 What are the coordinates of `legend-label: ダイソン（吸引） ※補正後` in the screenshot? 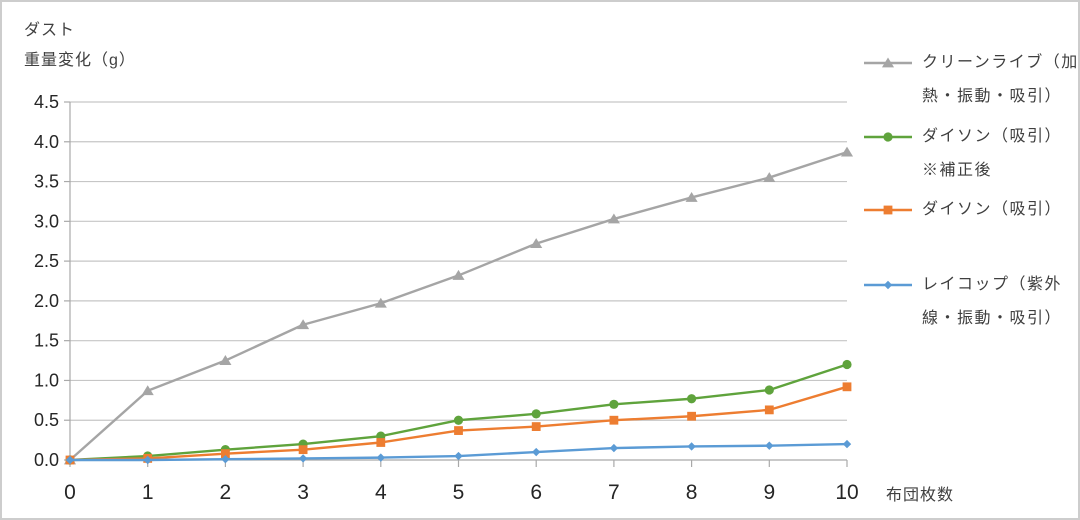 It's located at (992, 154).